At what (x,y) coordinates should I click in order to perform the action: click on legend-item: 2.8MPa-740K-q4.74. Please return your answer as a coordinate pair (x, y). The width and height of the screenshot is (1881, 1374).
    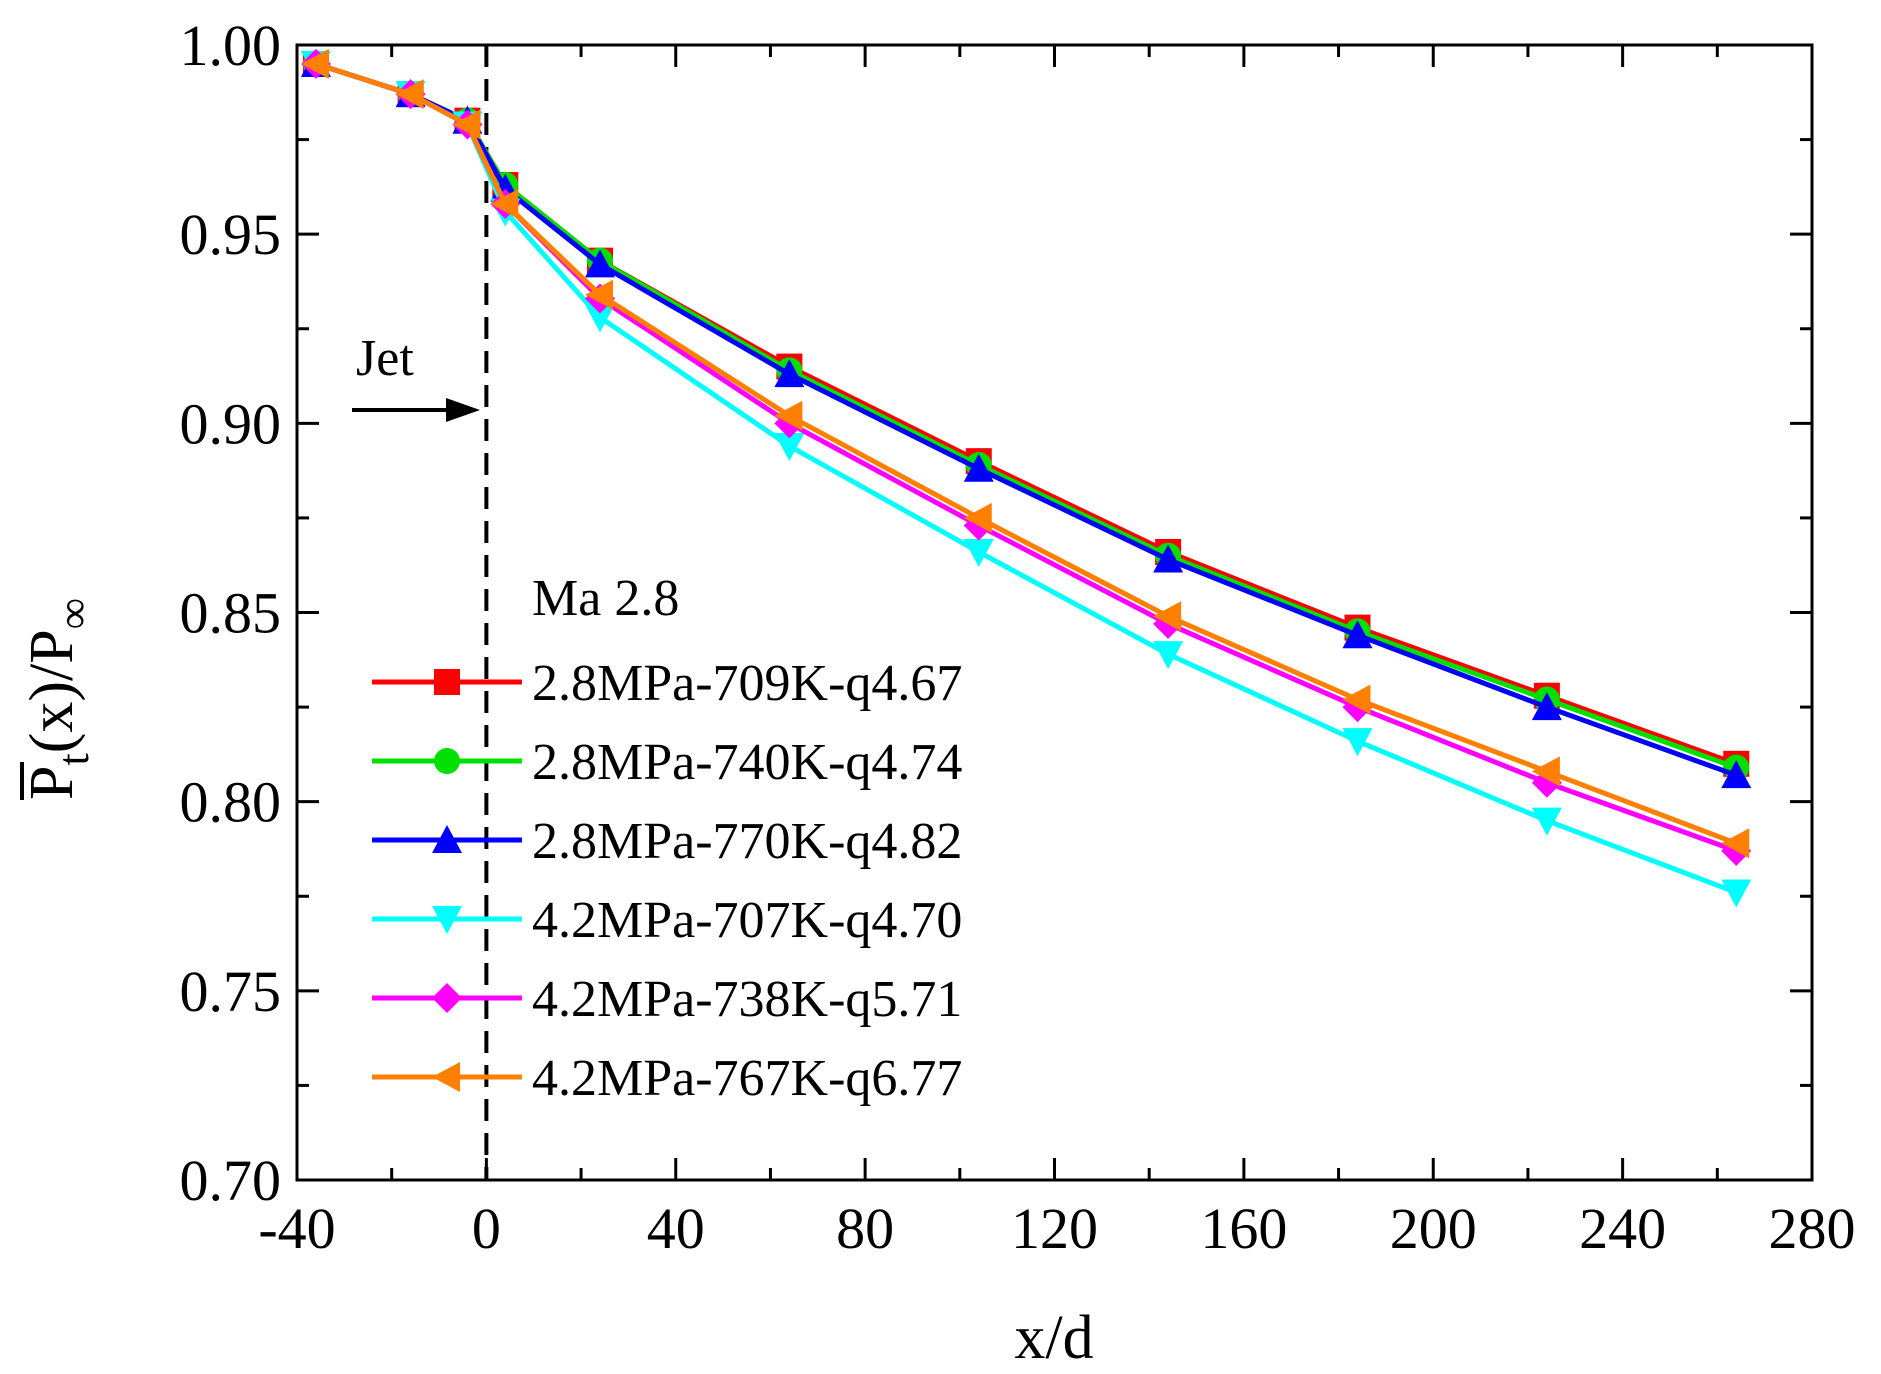
    Looking at the image, I should click on (667, 762).